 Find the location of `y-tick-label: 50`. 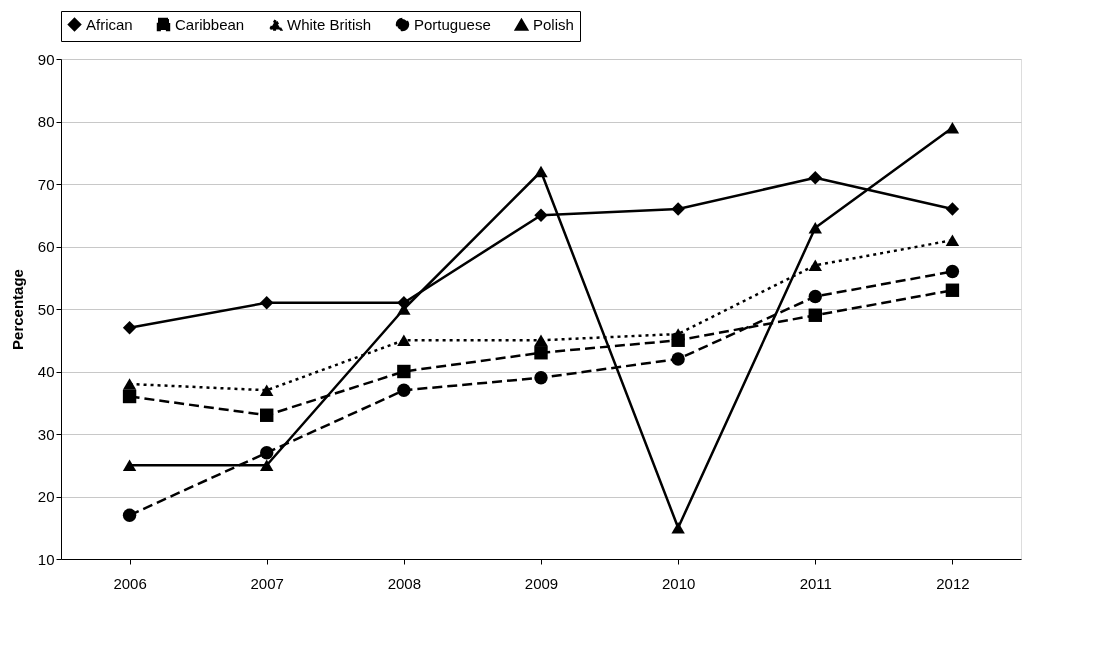

y-tick-label: 50 is located at coordinates (46, 309).